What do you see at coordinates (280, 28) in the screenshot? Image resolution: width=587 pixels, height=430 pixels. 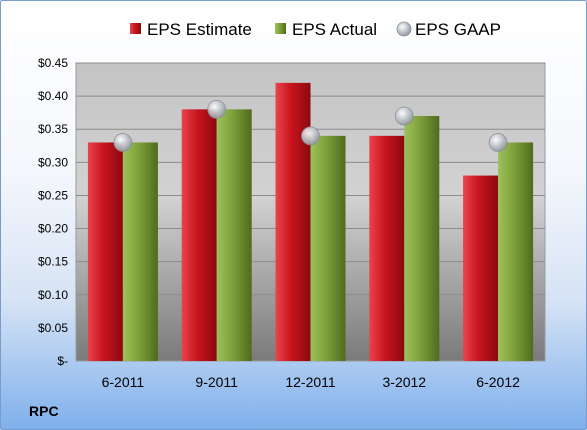 I see `legend-swatch-eps-actual` at bounding box center [280, 28].